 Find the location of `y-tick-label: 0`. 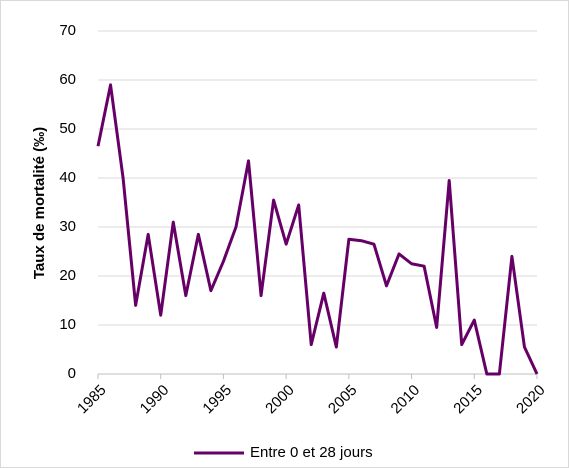

y-tick-label: 0 is located at coordinates (72, 373).